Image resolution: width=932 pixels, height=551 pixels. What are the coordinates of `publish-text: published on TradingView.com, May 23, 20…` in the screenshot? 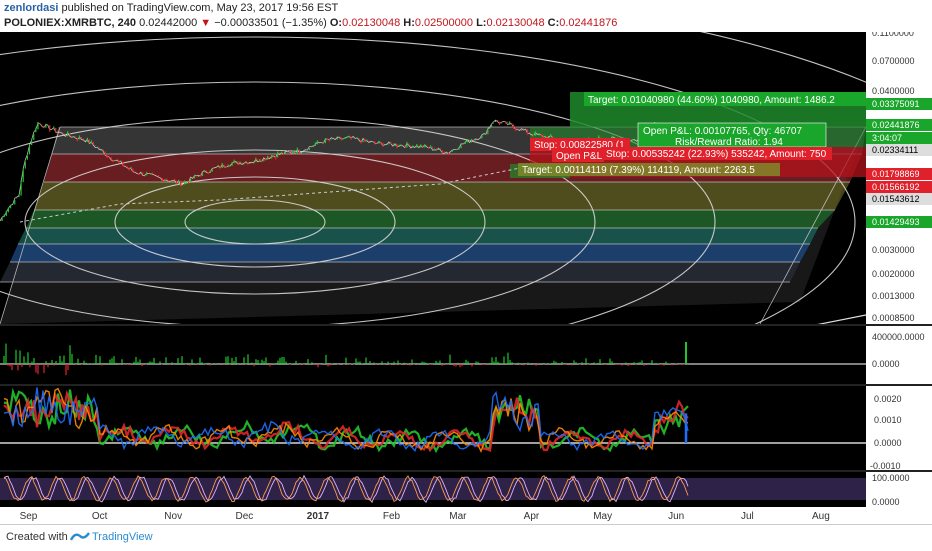 It's located at (200, 8).